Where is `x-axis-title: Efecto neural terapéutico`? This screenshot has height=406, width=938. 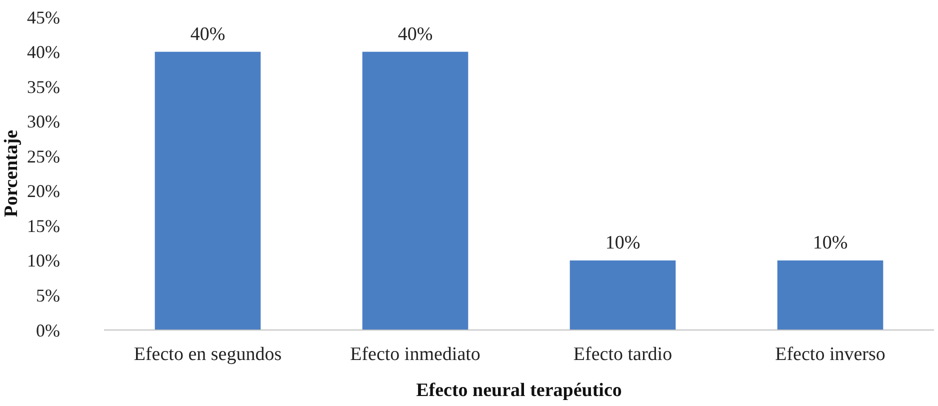
x-axis-title: Efecto neural terapéutico is located at coordinates (519, 390).